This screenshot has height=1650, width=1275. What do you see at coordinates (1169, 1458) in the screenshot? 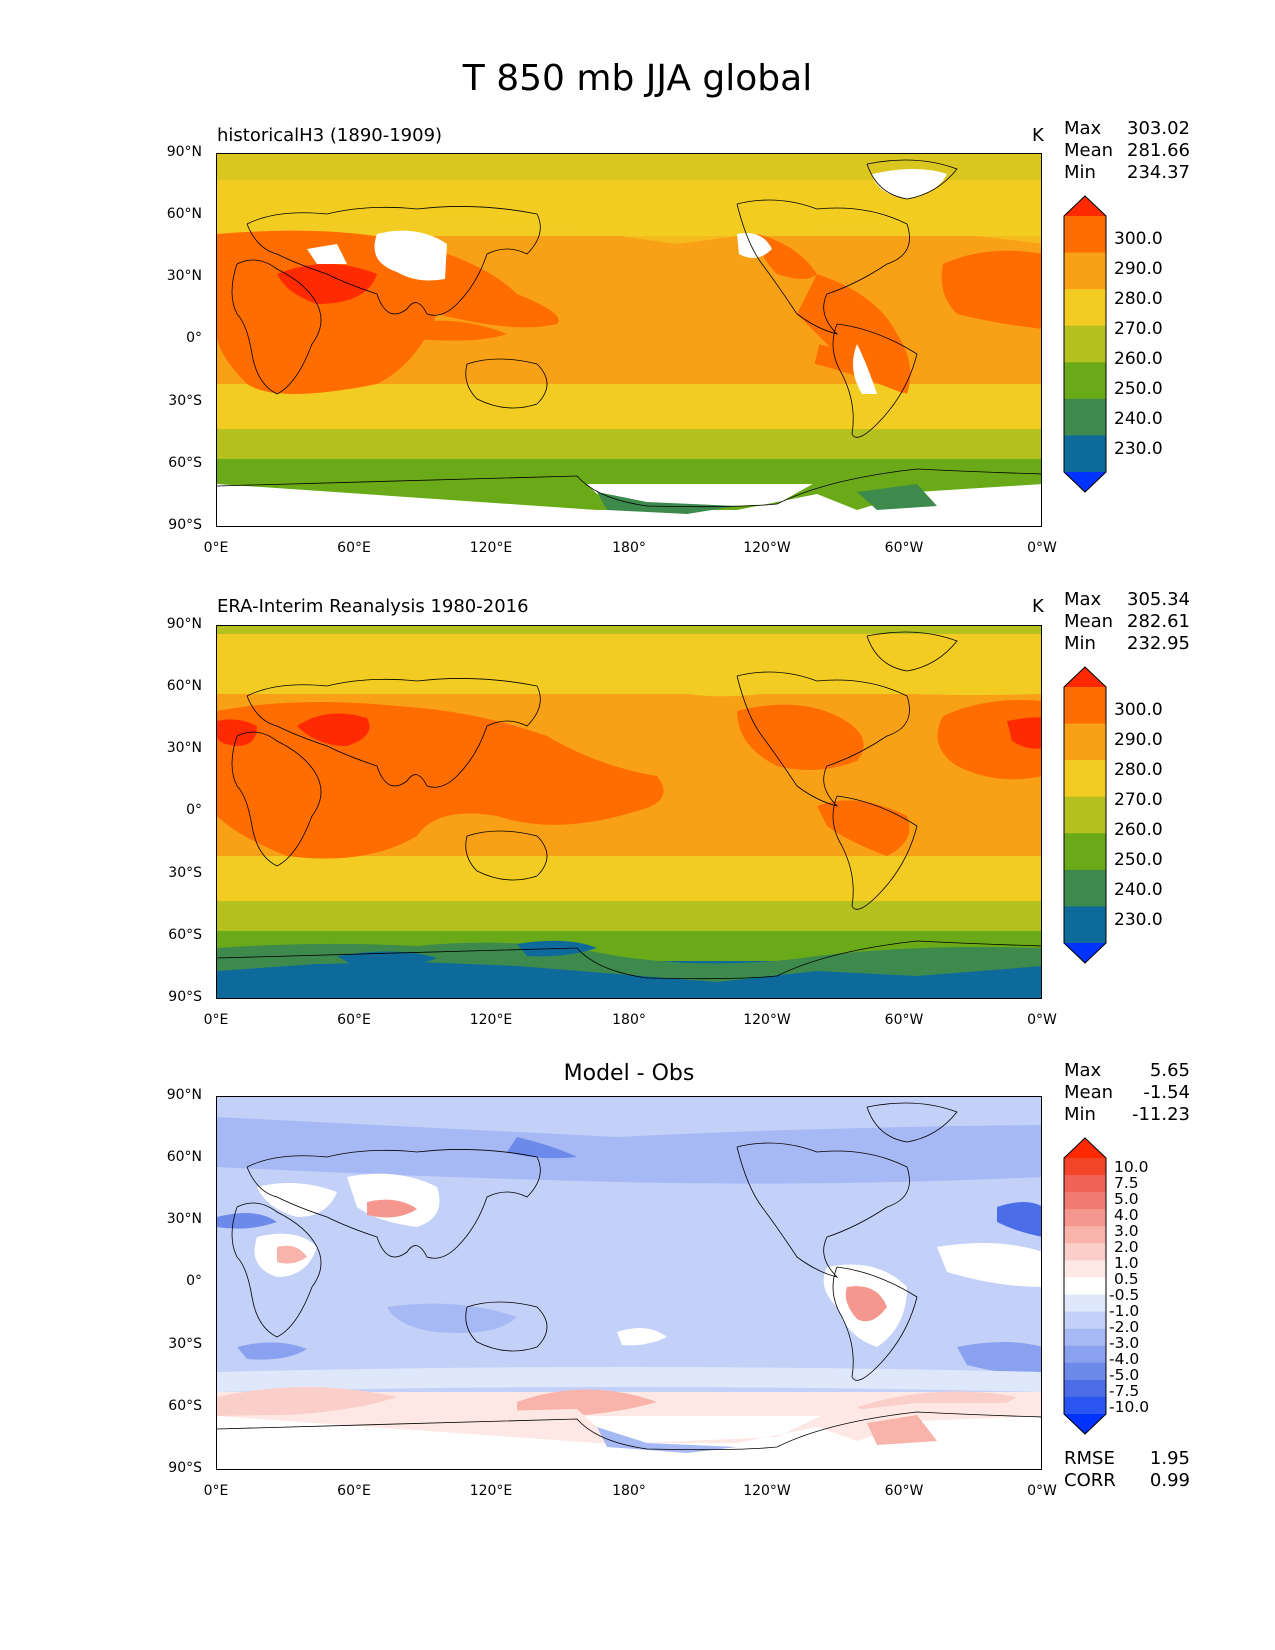
I see `metric-rmse: 1.95` at bounding box center [1169, 1458].